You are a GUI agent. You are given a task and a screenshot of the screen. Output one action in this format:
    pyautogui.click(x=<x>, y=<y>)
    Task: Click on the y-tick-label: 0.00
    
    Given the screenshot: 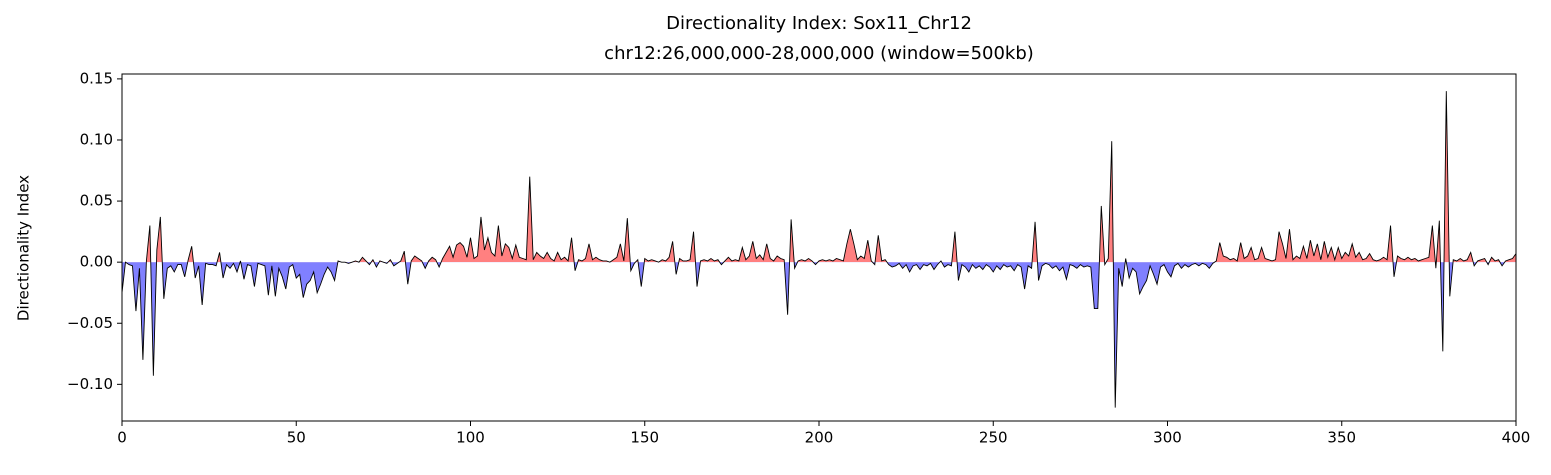 What is the action you would take?
    pyautogui.click(x=96, y=262)
    